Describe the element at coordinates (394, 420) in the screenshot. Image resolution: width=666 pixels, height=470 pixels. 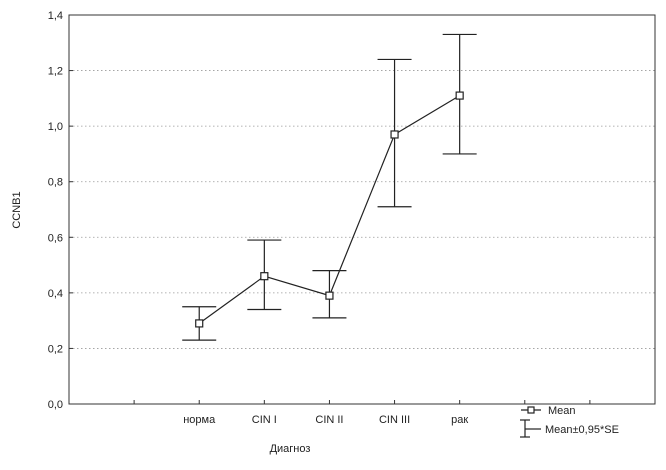
I see `x-tick-label: CIN III` at that location.